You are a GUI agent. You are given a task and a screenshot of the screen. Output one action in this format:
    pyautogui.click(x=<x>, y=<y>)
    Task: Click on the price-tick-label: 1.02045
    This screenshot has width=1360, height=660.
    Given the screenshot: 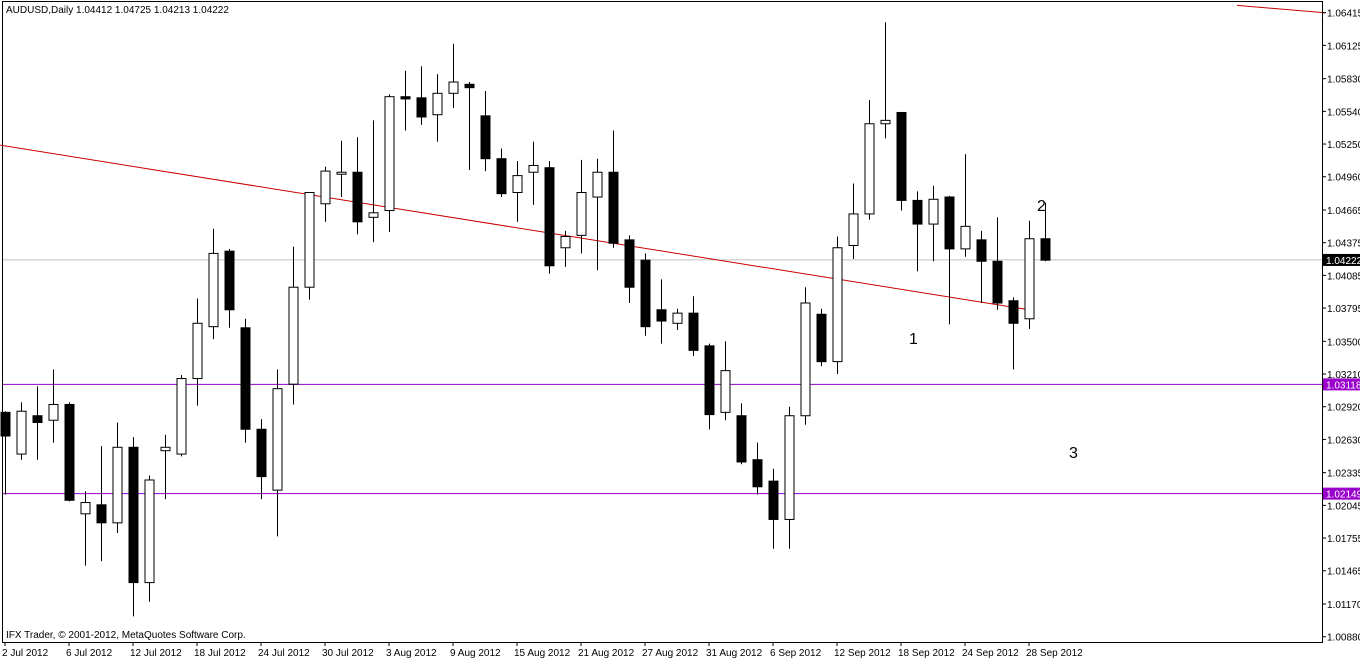 What is the action you would take?
    pyautogui.click(x=1343, y=506)
    